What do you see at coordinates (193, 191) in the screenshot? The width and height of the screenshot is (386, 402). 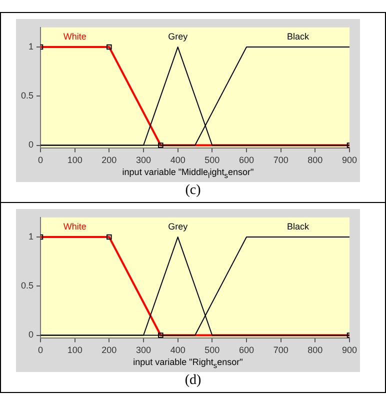 I see `text: (c)` at bounding box center [193, 191].